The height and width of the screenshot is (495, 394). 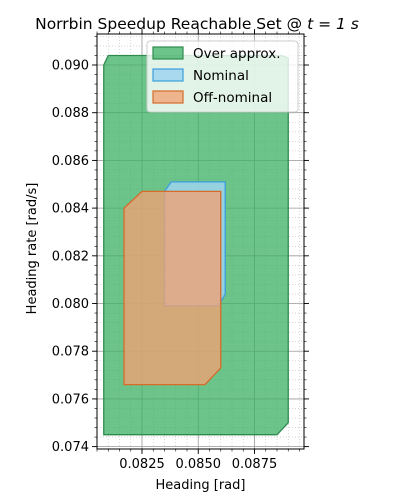 I want to click on legend: Over approx. Nominal Off-nominal, so click(x=222, y=76).